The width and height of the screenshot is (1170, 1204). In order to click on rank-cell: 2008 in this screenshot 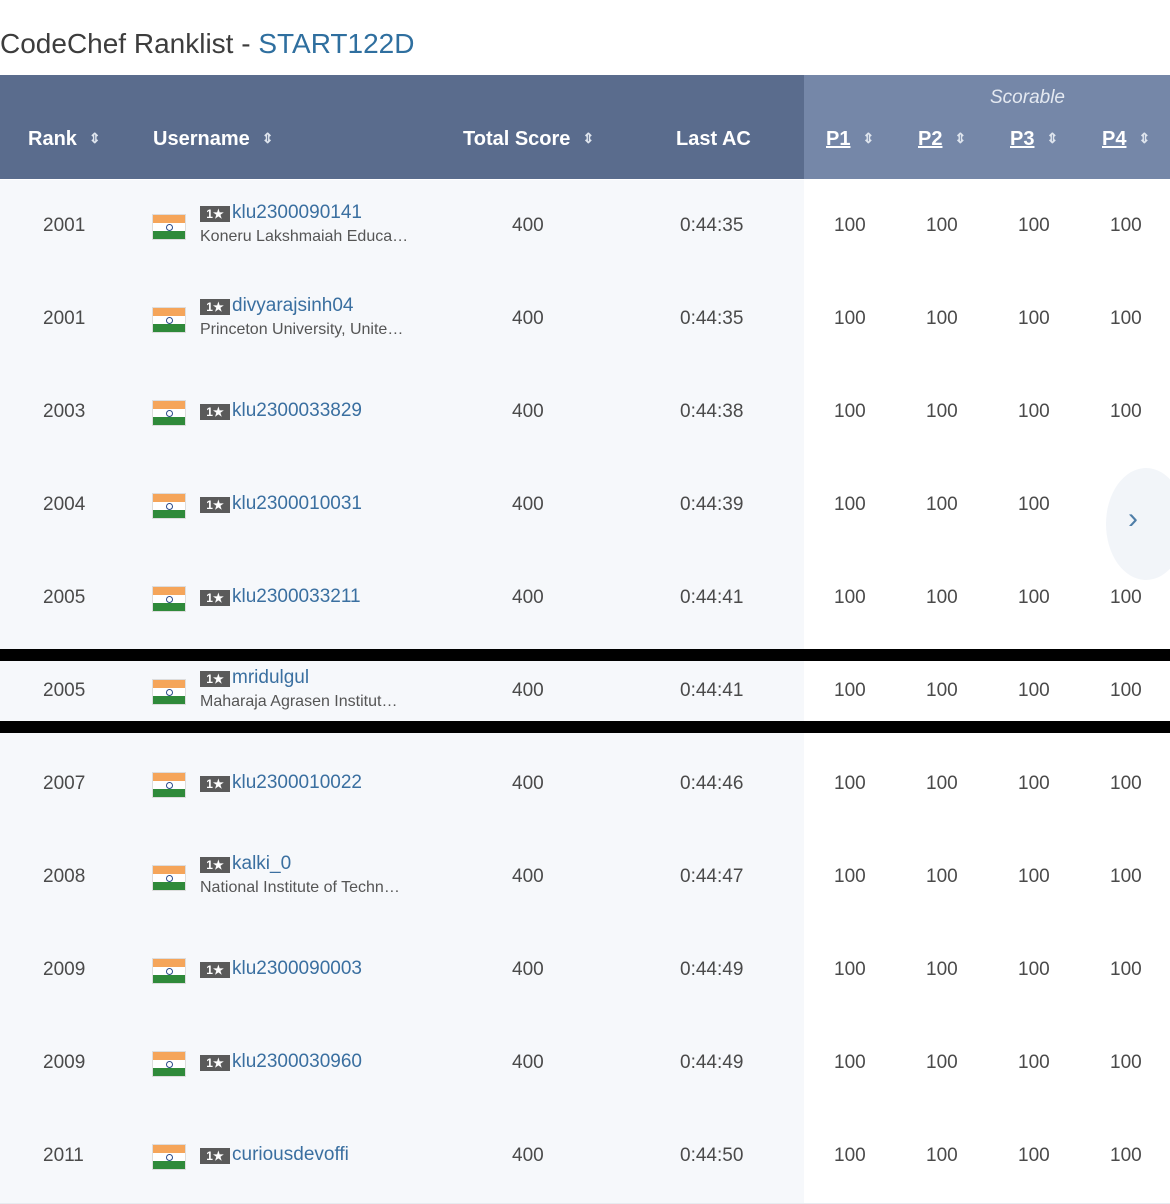, I will do `click(64, 876)`.